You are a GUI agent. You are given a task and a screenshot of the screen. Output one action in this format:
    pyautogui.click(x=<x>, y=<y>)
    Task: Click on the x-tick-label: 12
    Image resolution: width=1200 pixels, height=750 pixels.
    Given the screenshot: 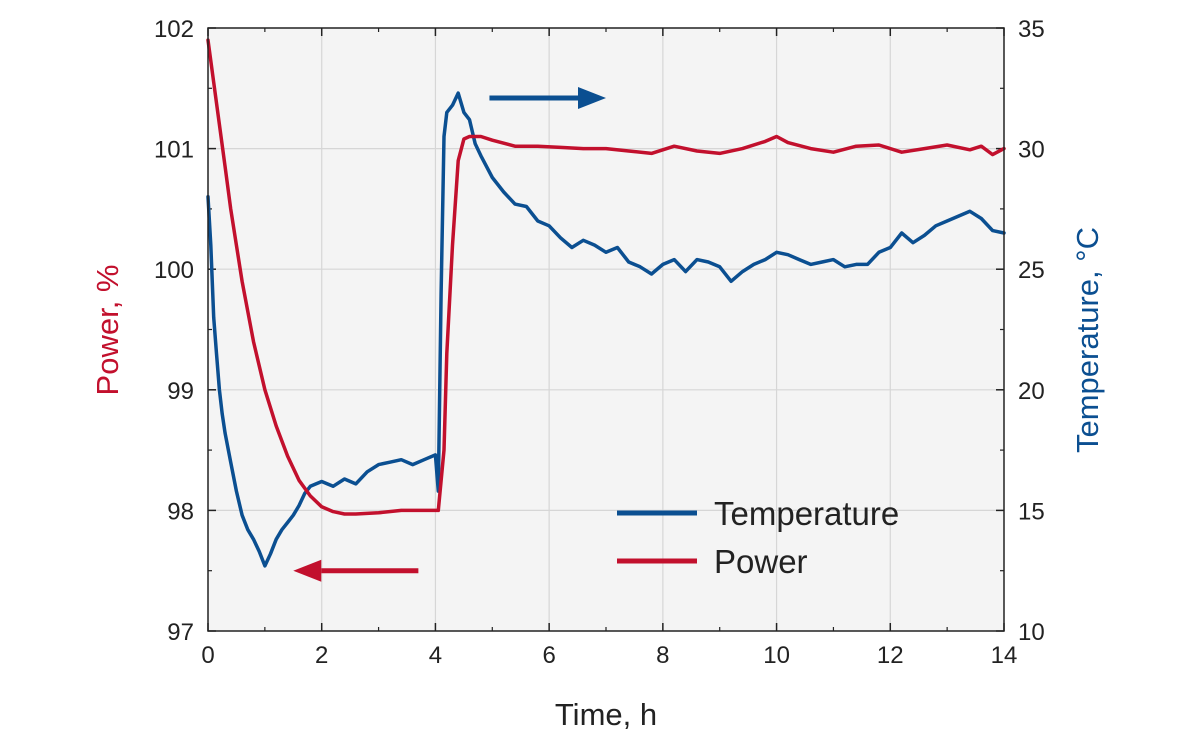 What is the action you would take?
    pyautogui.click(x=890, y=655)
    